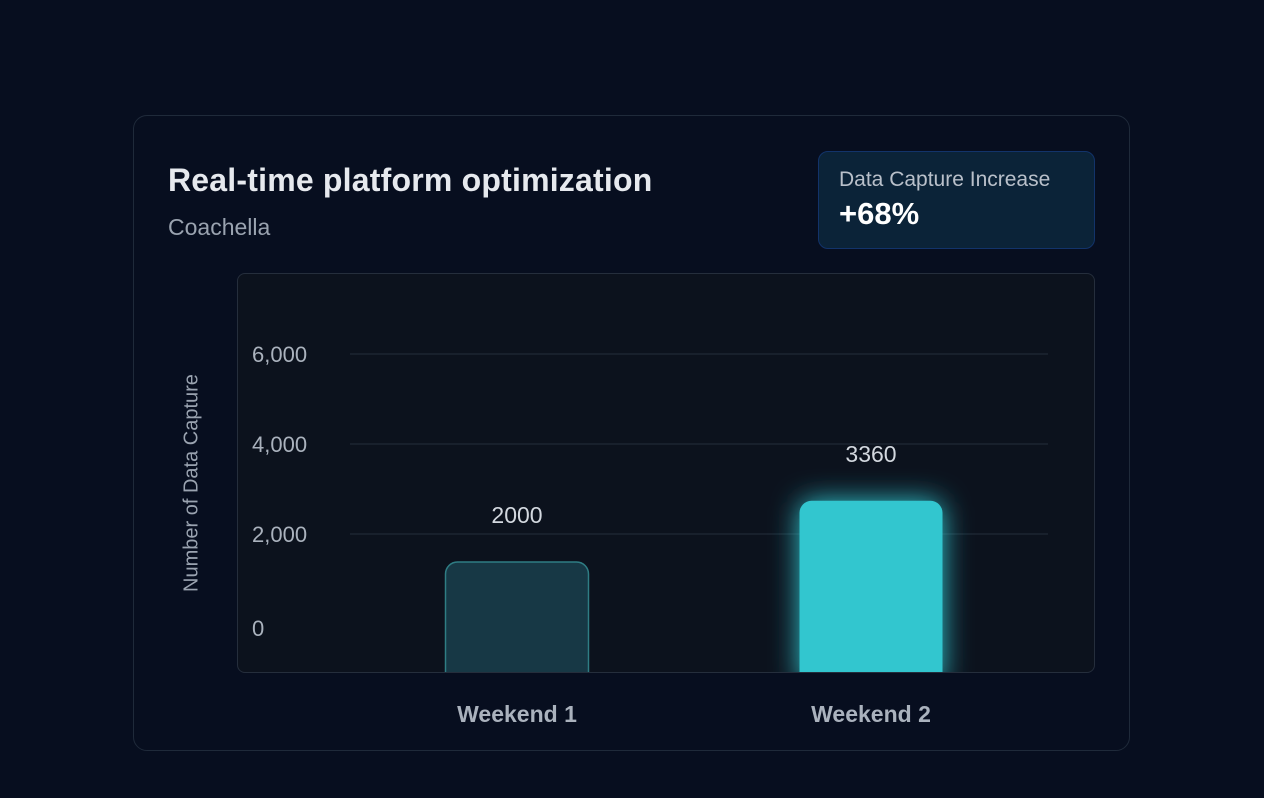  Describe the element at coordinates (517, 714) in the screenshot. I see `x-tick-label: Weekend 1` at that location.